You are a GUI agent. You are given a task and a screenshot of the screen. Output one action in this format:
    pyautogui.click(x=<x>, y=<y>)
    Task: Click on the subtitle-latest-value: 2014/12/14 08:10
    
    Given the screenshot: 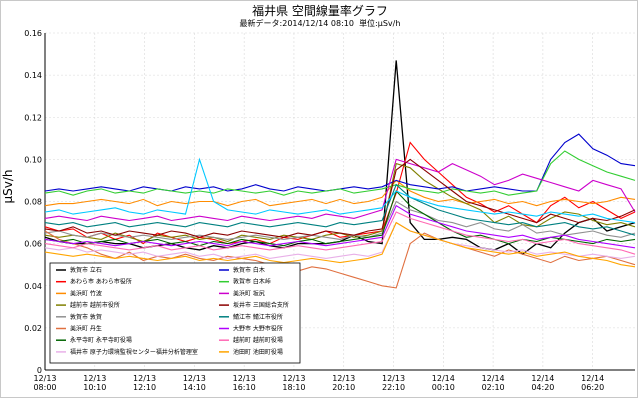 What is the action you would take?
    pyautogui.click(x=318, y=23)
    